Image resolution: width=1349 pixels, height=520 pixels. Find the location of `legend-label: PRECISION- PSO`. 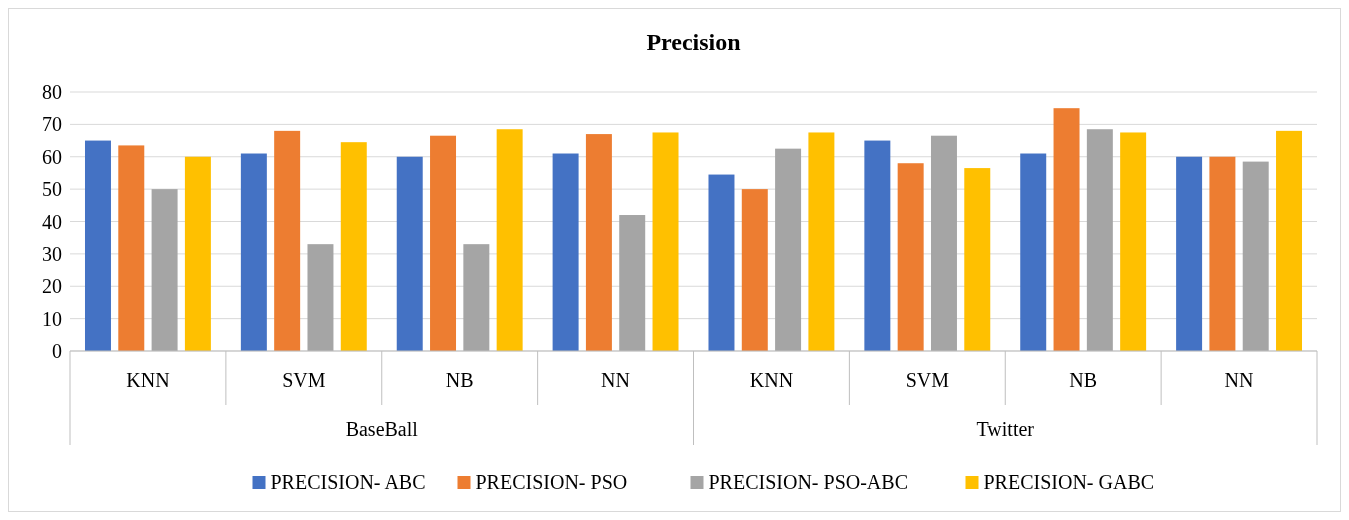

legend-label: PRECISION- PSO is located at coordinates (551, 482).